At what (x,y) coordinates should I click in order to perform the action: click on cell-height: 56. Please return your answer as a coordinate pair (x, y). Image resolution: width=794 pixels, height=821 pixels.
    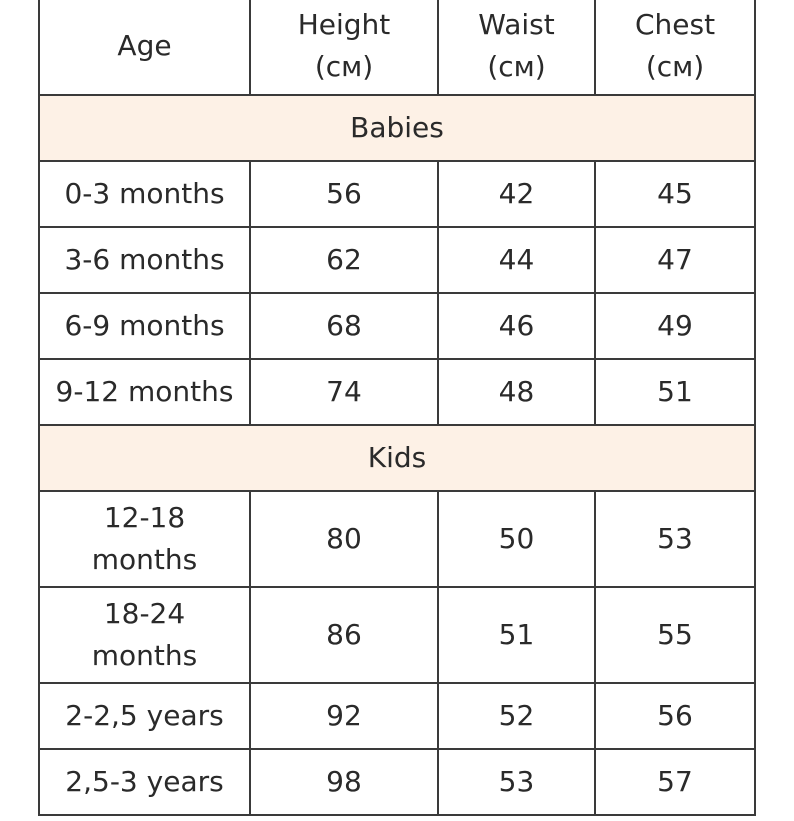
    Looking at the image, I should click on (344, 194).